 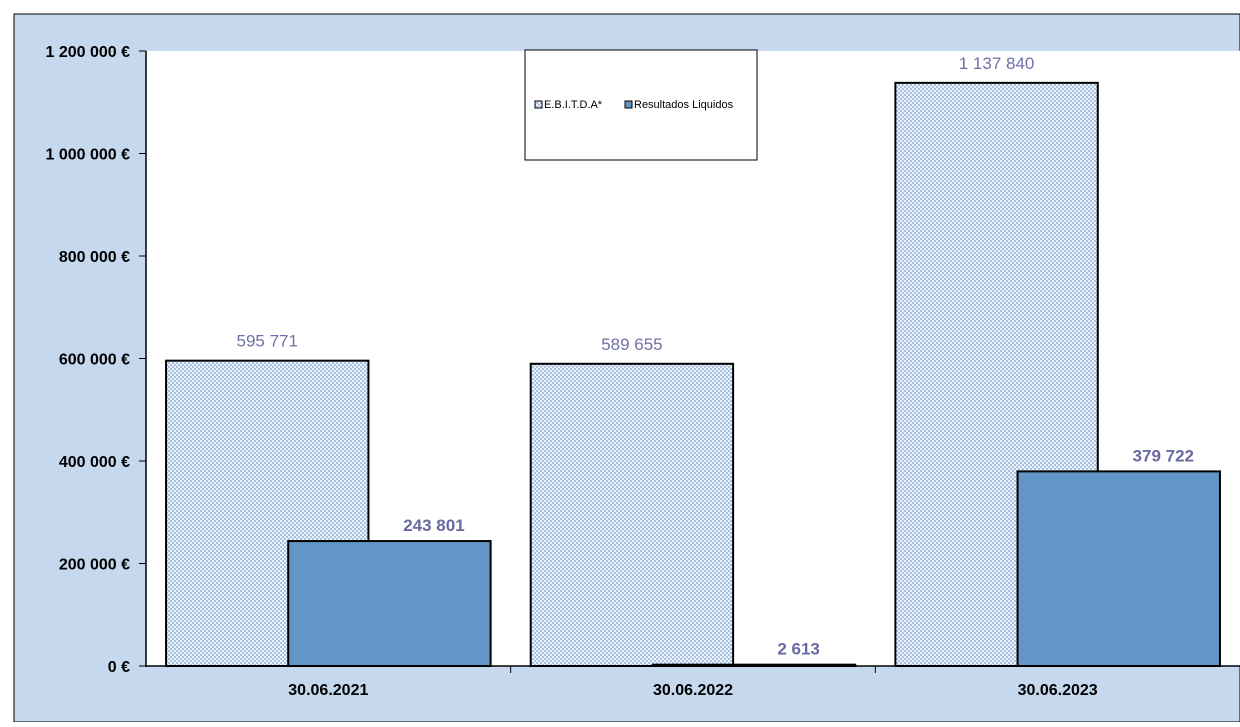 I want to click on legend-label-ebitda: E.B.I.T.D.A*, so click(x=573, y=105).